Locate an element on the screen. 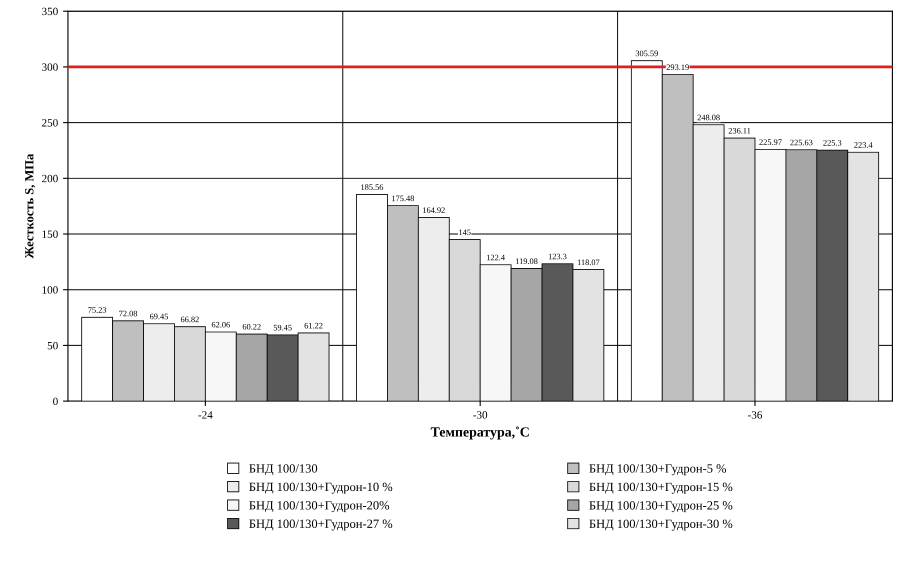  x-tick-label: -24 is located at coordinates (205, 415).